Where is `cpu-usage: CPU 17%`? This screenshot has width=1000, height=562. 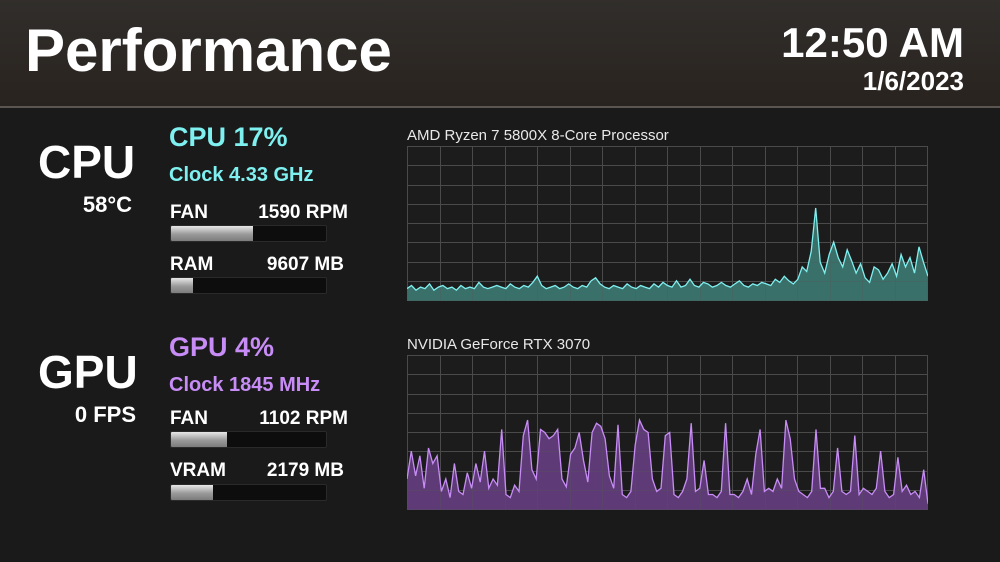
cpu-usage: CPU 17% is located at coordinates (228, 137).